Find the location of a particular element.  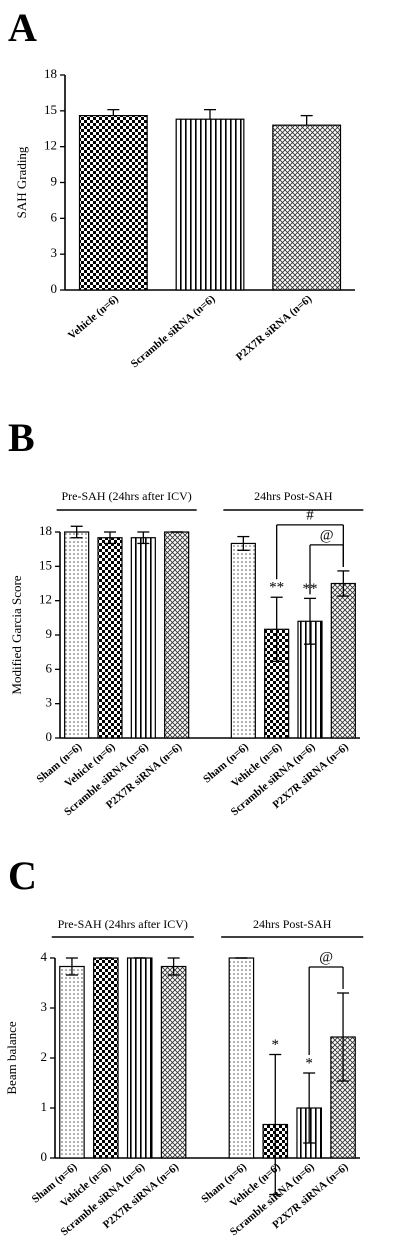

panel-label: C is located at coordinates (22, 875).